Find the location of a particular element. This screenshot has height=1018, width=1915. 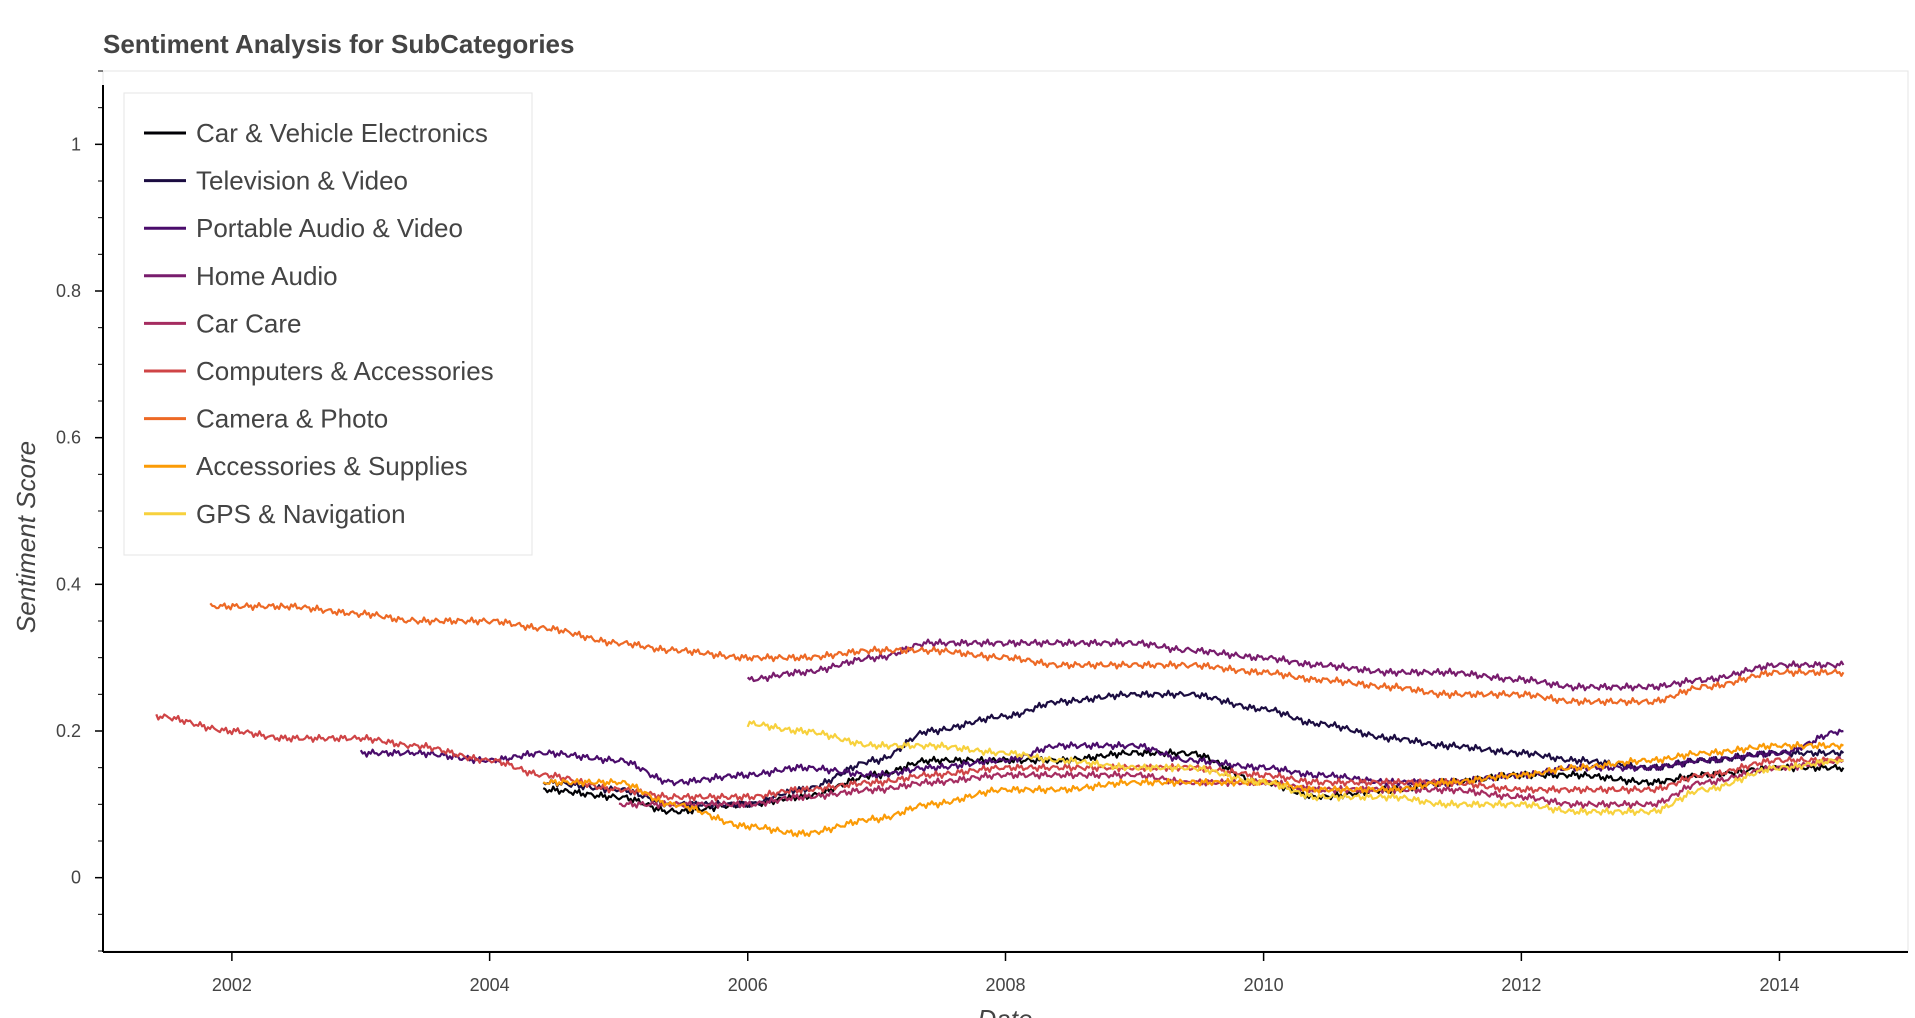

x-axis-label: Date is located at coordinates (1005, 1011).